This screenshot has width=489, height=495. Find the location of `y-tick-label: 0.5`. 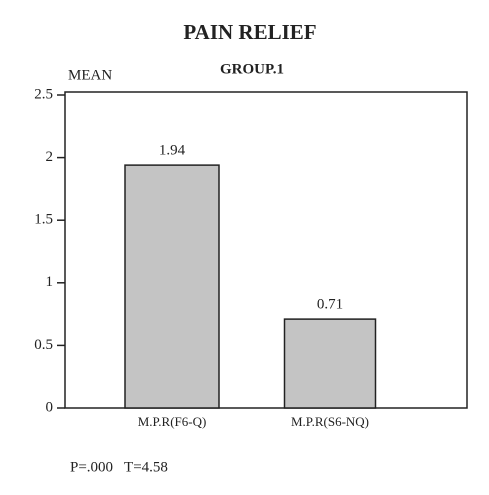

y-tick-label: 0.5 is located at coordinates (43, 345).